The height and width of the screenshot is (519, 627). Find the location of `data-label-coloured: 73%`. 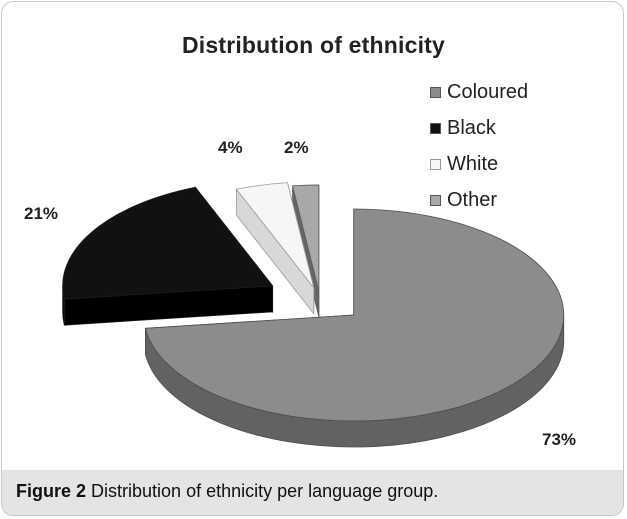

data-label-coloured: 73% is located at coordinates (559, 439).